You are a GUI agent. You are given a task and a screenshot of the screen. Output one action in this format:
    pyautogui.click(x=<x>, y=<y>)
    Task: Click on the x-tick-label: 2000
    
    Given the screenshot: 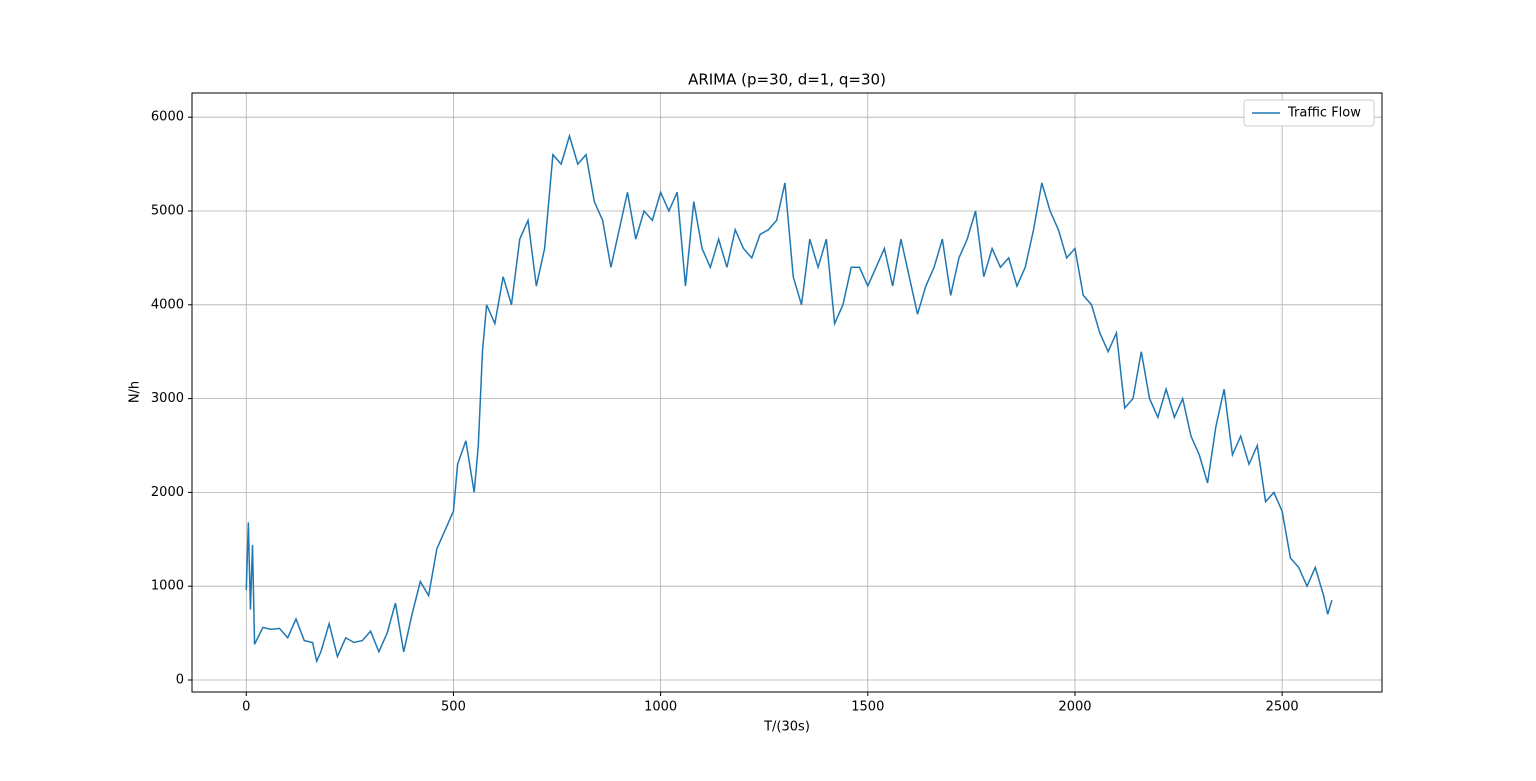 What is the action you would take?
    pyautogui.click(x=1074, y=707)
    